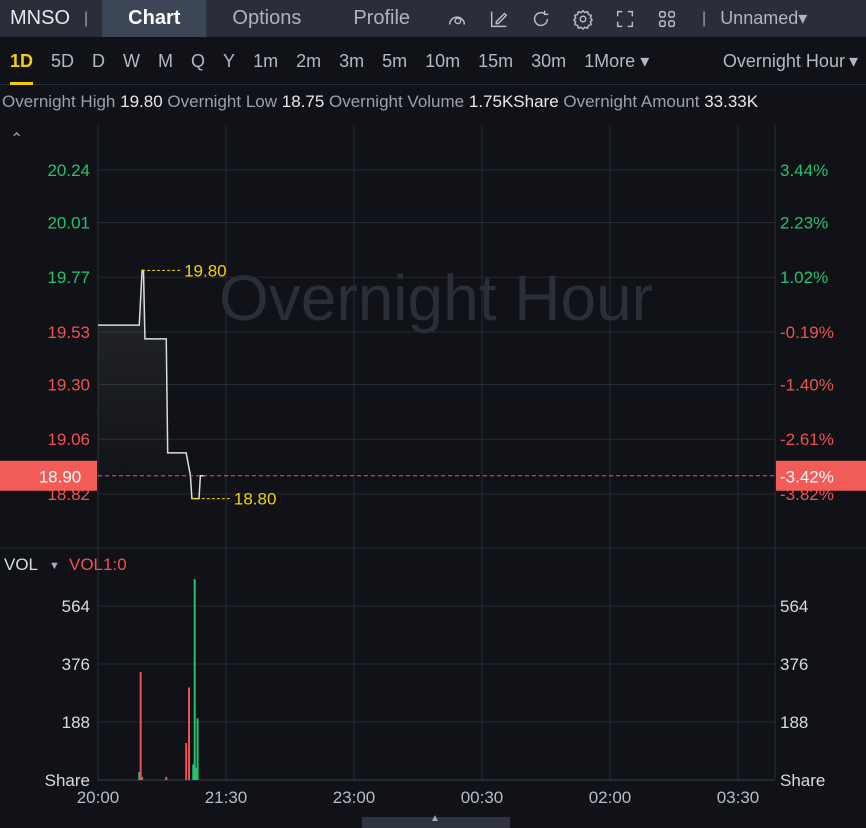 The width and height of the screenshot is (866, 828). What do you see at coordinates (132, 60) in the screenshot?
I see `timeframe-W: W` at bounding box center [132, 60].